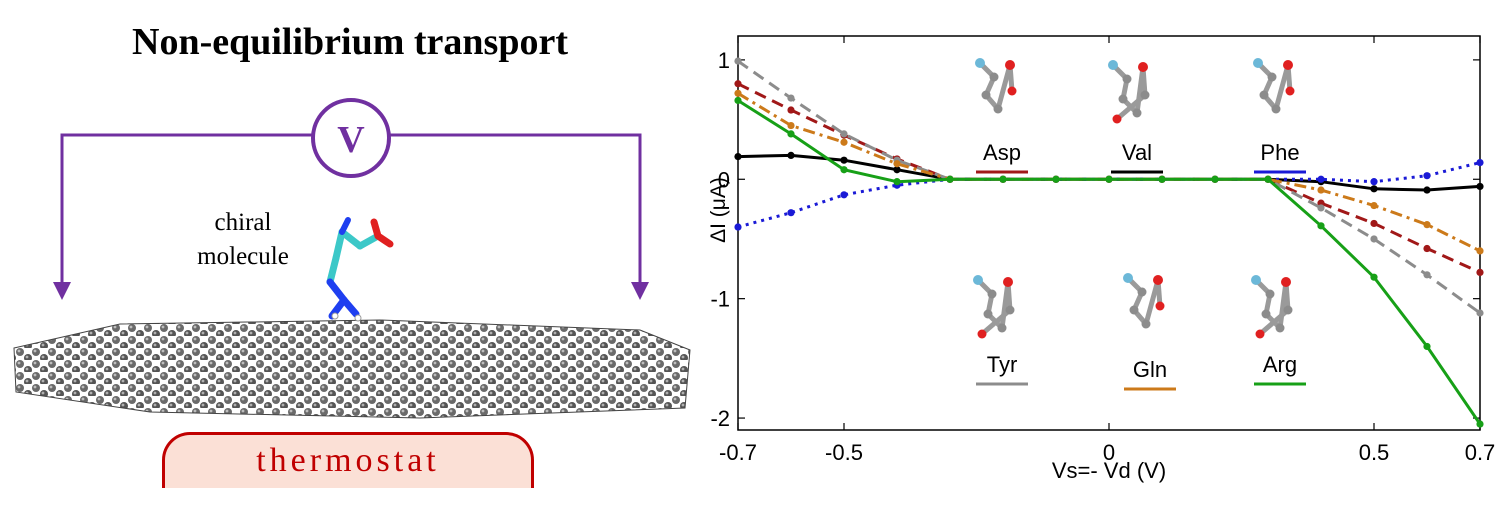 Image resolution: width=1511 pixels, height=519 pixels. What do you see at coordinates (243, 256) in the screenshot?
I see `molecule-label-line2: molecule` at bounding box center [243, 256].